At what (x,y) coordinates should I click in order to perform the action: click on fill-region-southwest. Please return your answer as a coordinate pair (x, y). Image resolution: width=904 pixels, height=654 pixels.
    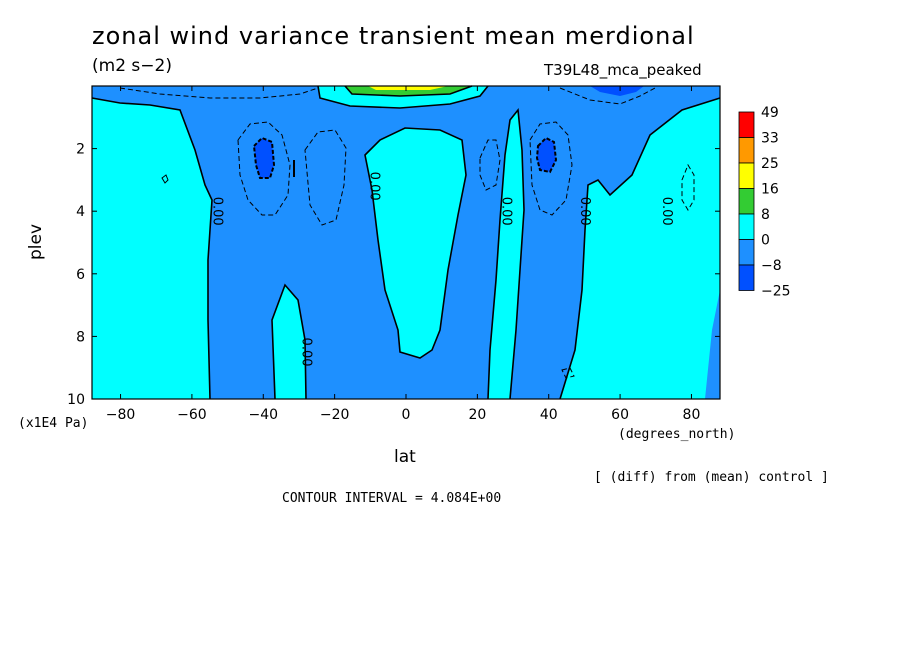
    Looking at the image, I should click on (289, 342).